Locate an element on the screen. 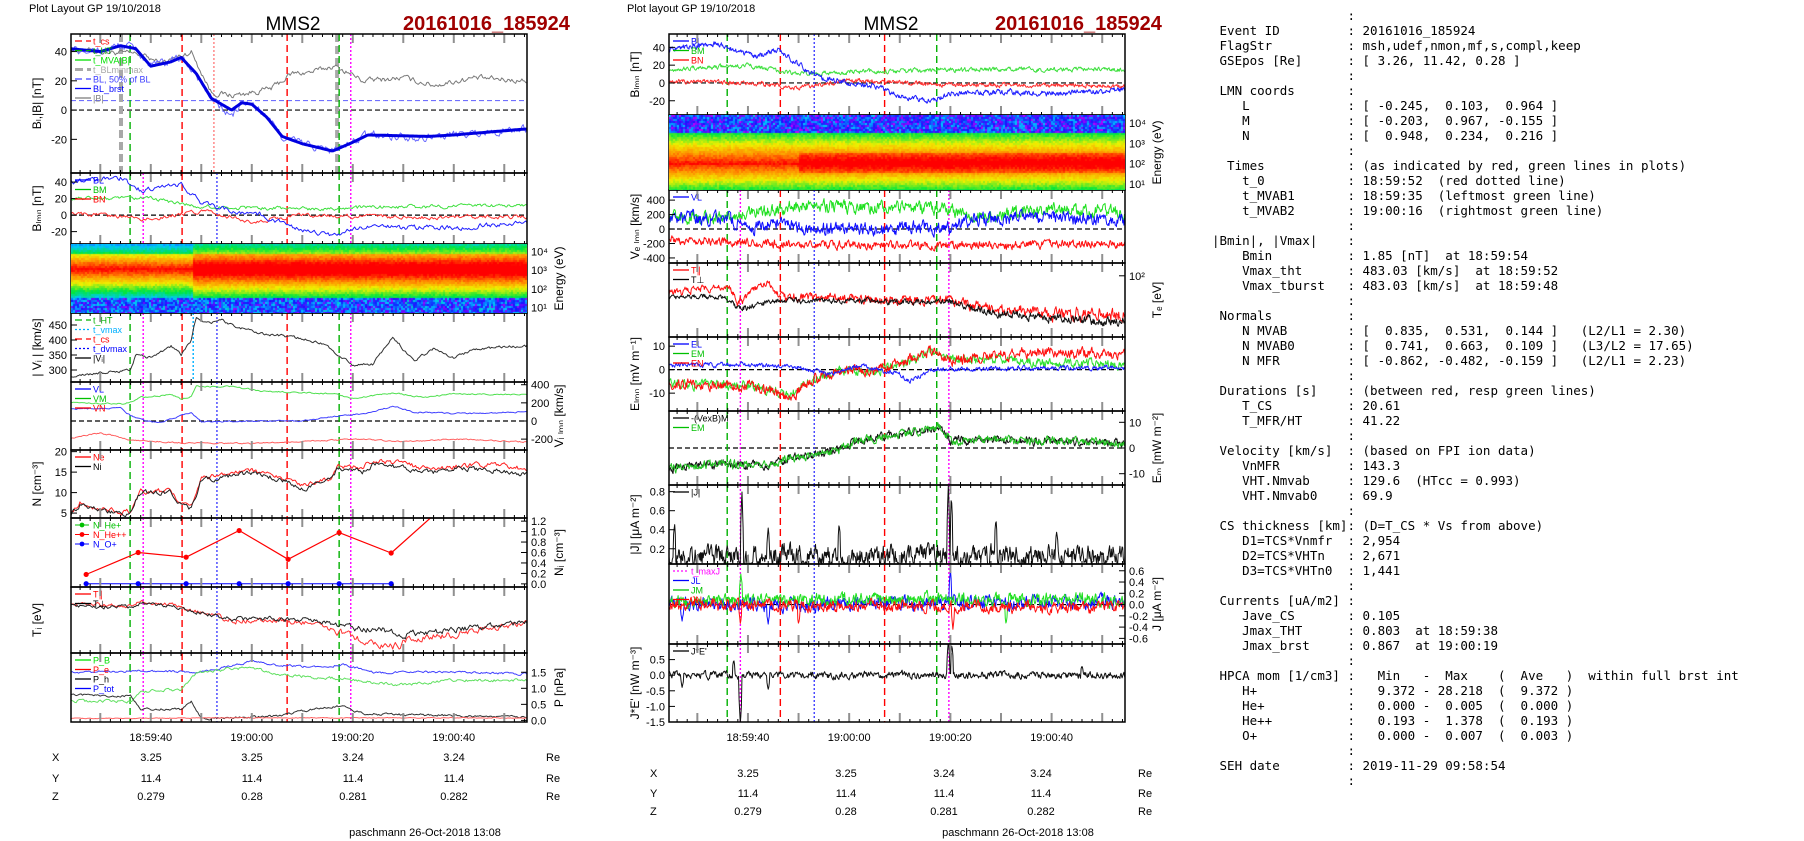  legend-label: t_dvmax is located at coordinates (110, 349).